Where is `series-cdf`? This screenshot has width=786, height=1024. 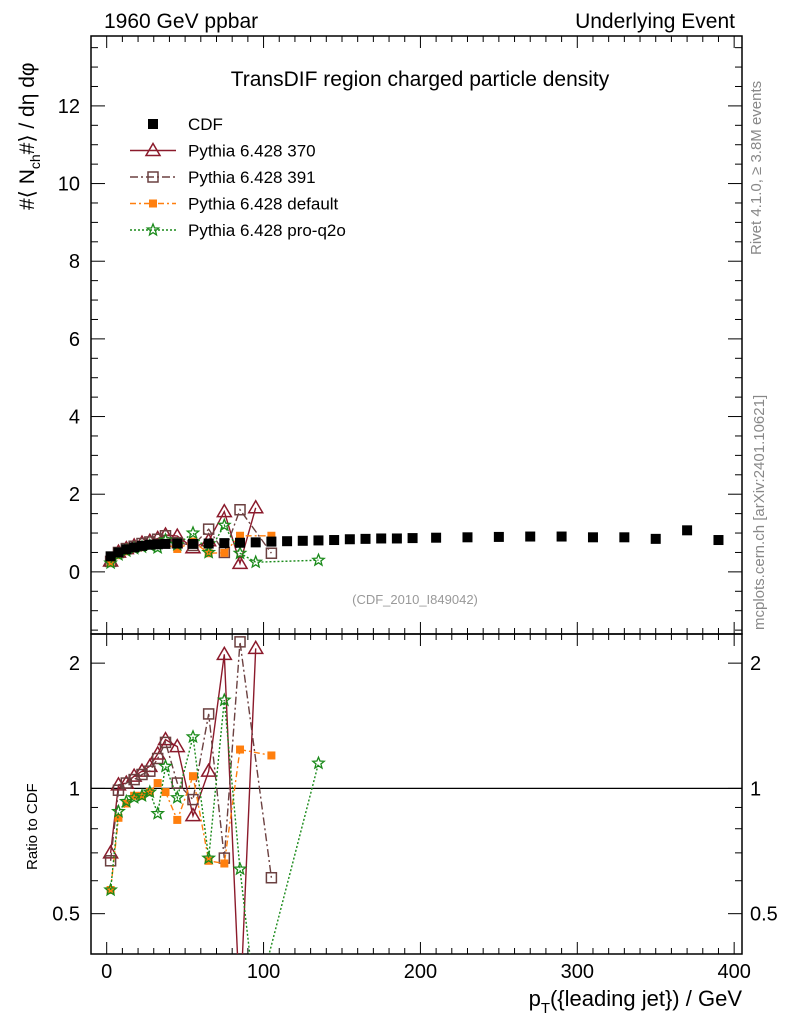
series-cdf is located at coordinates (414, 543).